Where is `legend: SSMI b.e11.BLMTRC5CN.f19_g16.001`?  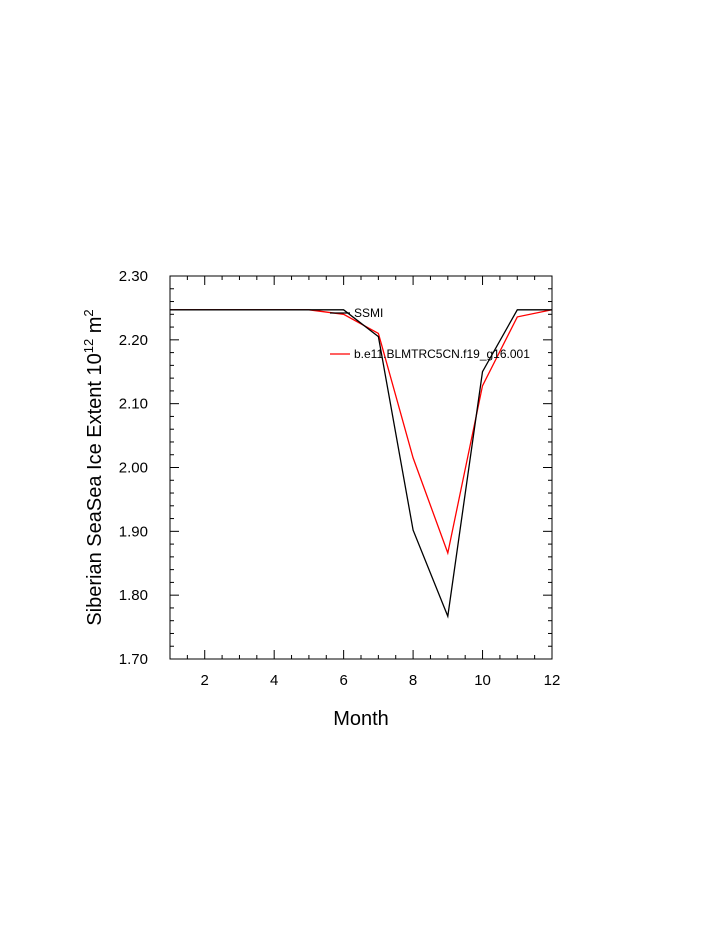
legend: SSMI b.e11.BLMTRC5CN.f19_g16.001 is located at coordinates (430, 333).